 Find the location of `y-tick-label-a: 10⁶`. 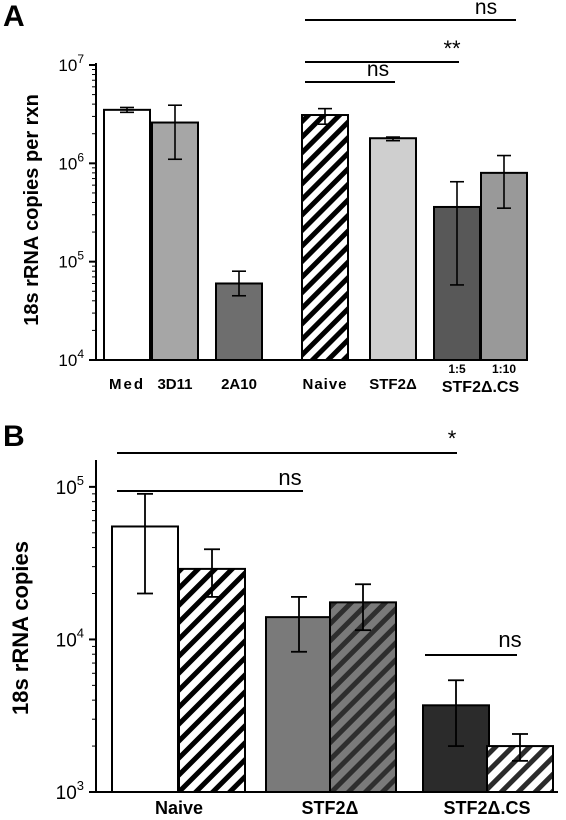

y-tick-label-a: 10⁶ is located at coordinates (71, 161).